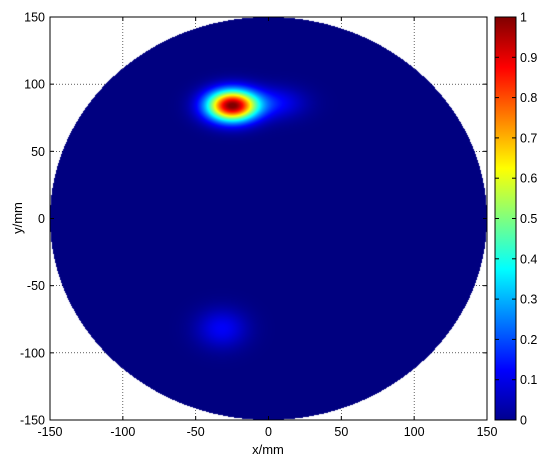 This screenshot has height=462, width=550. Describe the element at coordinates (523, 18) in the screenshot. I see `colorbar-tick-label: 1` at that location.